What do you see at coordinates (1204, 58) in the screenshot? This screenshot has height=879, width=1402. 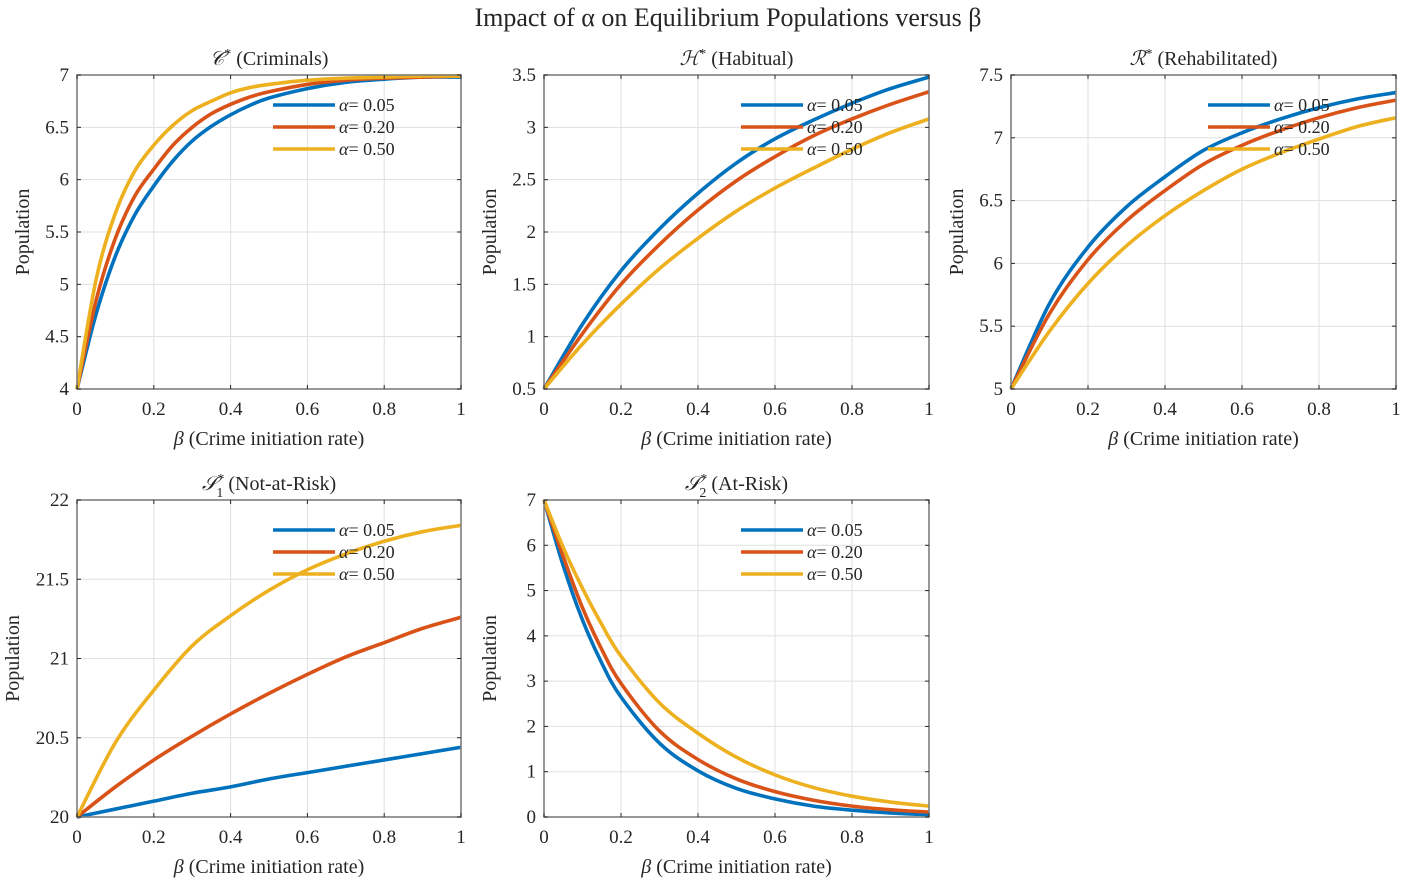 I see `subplot-title: ℛ* (Rehabilitated)` at bounding box center [1204, 58].